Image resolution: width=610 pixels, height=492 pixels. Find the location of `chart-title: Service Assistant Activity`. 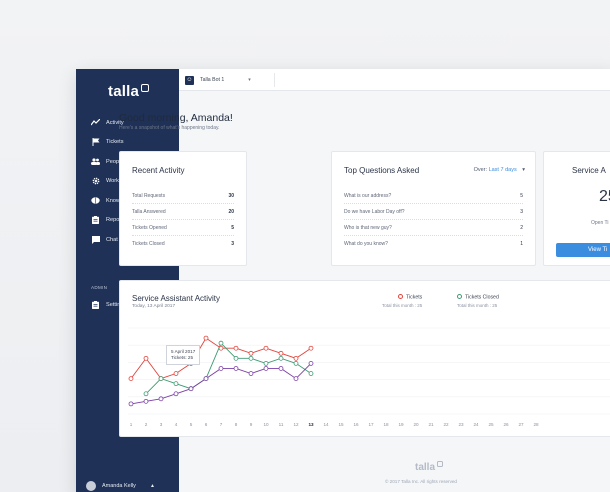

chart-title: Service Assistant Activity is located at coordinates (176, 298).